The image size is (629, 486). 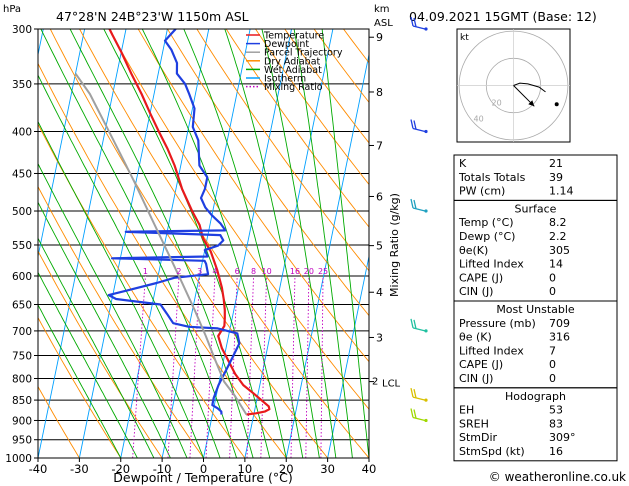 What do you see at coordinates (285, 79) in the screenshot?
I see `legend-label: Isotherm` at bounding box center [285, 79].